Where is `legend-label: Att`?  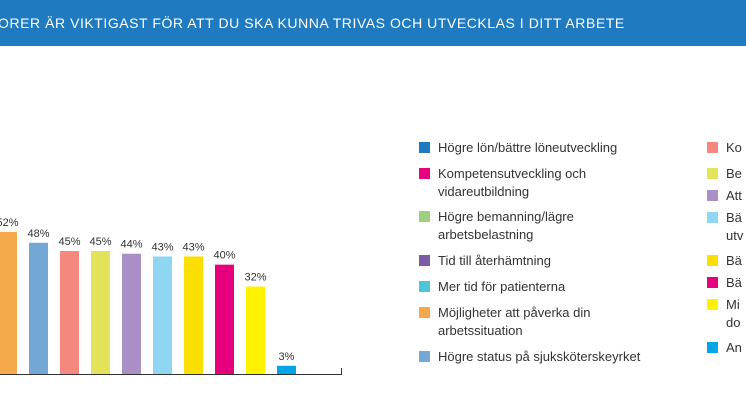 legend-label: Att is located at coordinates (734, 195).